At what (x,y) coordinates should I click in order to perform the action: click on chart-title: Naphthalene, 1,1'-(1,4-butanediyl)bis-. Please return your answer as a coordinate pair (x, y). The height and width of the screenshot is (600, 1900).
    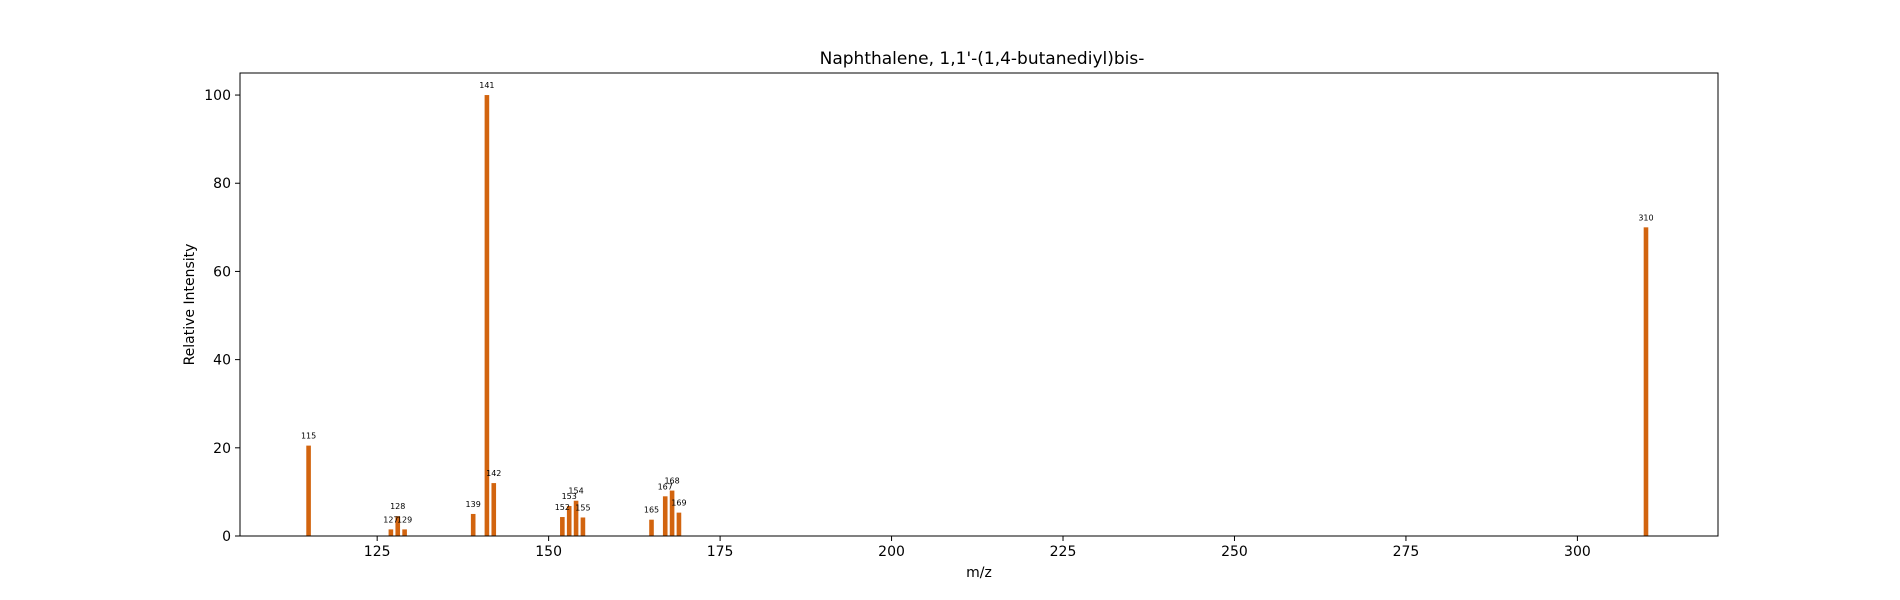
    Looking at the image, I should click on (982, 59).